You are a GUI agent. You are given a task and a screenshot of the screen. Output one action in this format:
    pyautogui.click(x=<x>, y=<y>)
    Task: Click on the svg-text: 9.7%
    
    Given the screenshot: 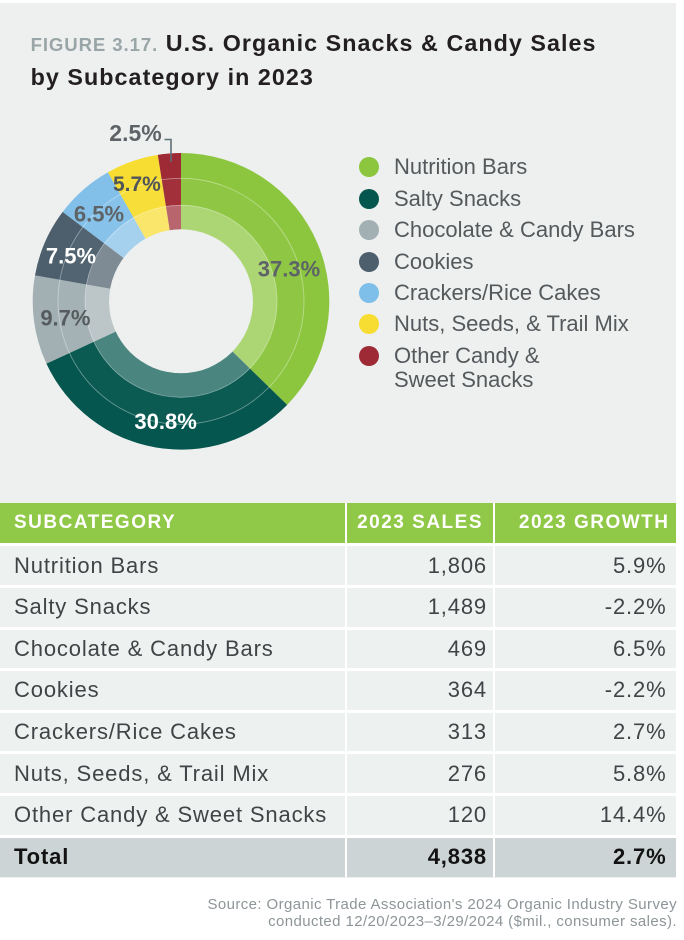 What is the action you would take?
    pyautogui.click(x=65, y=318)
    